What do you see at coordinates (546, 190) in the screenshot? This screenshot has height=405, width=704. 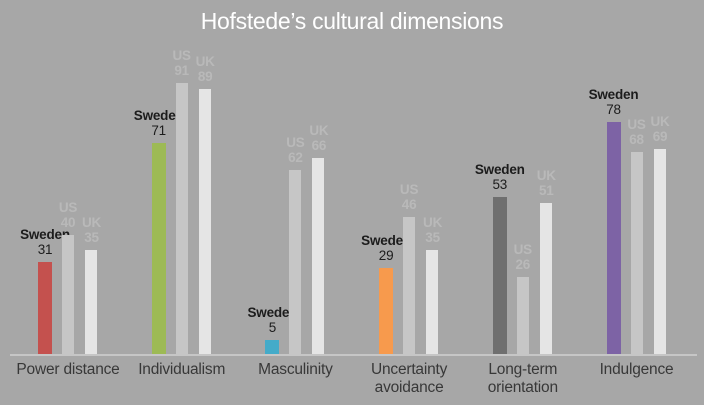 I see `series-value-uk-long-term-orientation: 51` at bounding box center [546, 190].